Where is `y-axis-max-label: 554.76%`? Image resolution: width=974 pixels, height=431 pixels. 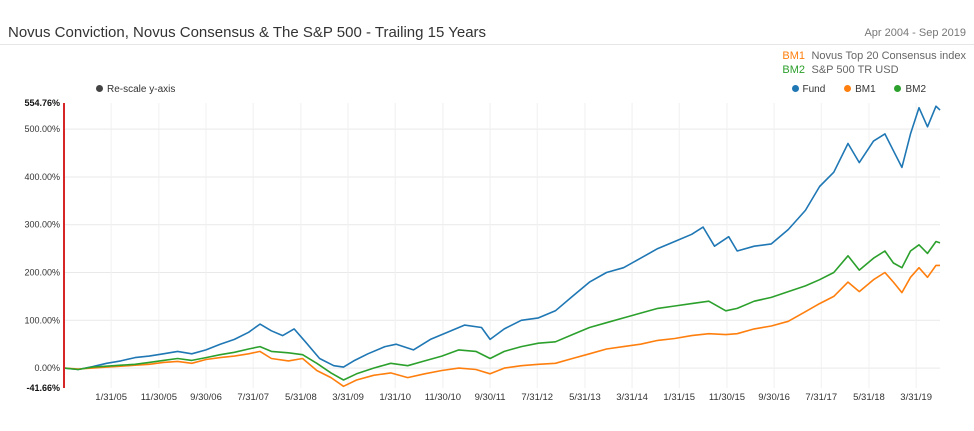 y-axis-max-label: 554.76% is located at coordinates (42, 103).